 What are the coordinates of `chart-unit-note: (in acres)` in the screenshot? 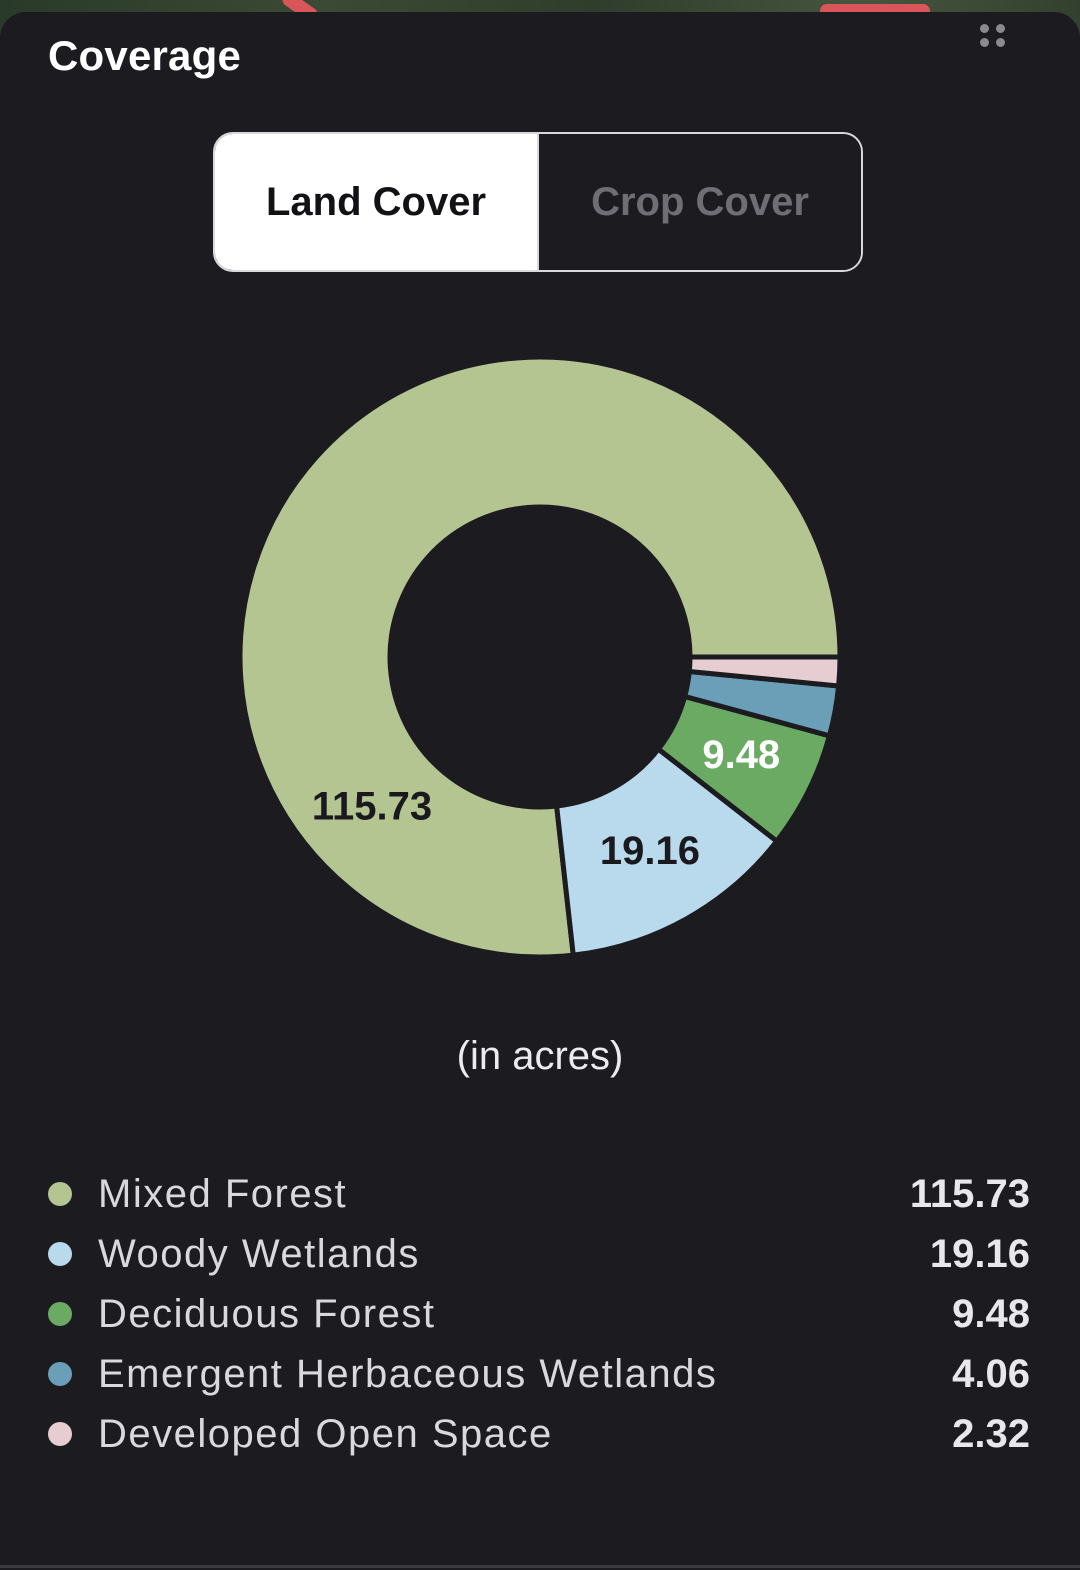 It's located at (540, 1056).